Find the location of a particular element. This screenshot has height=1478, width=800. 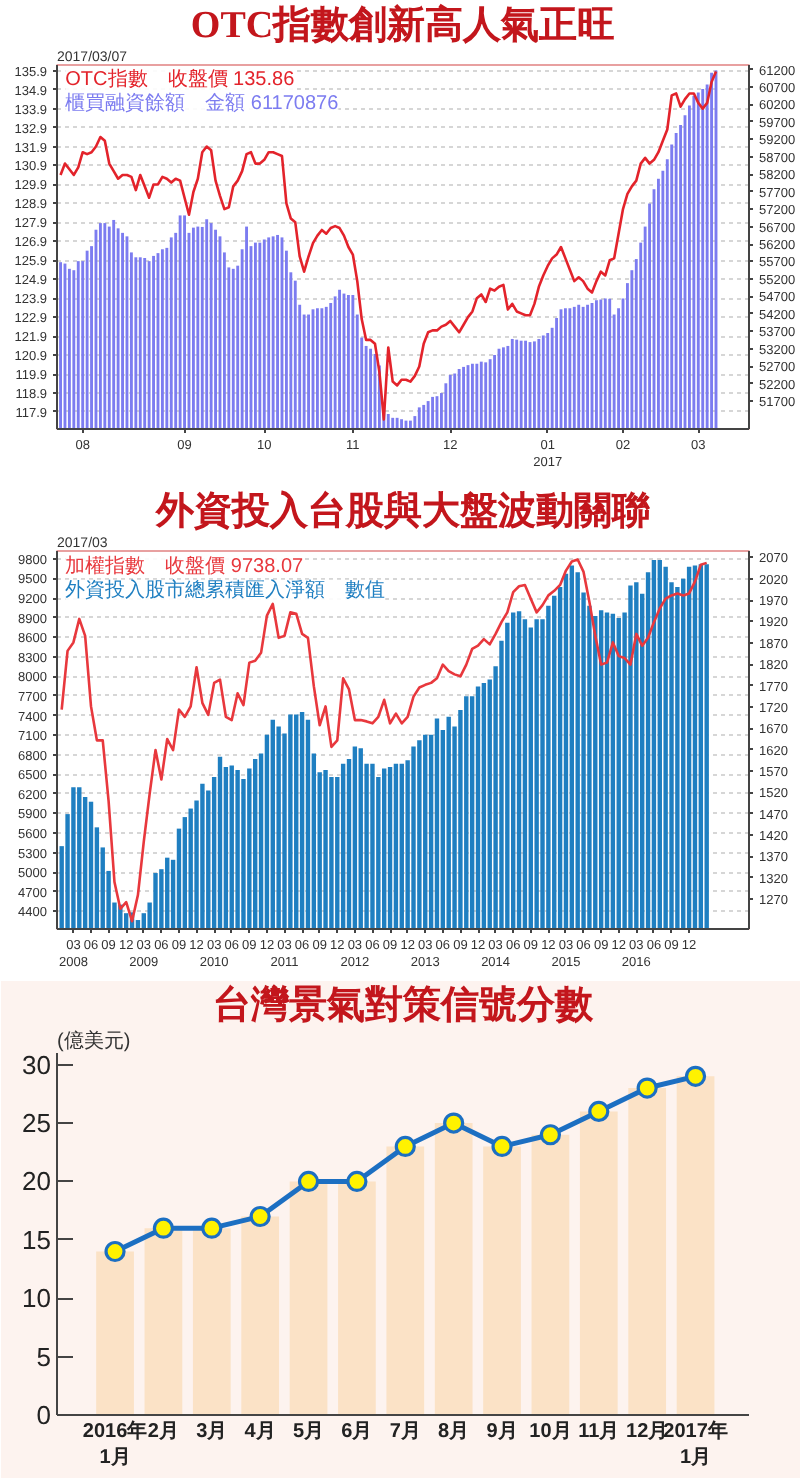

x-tick-label: 3月 is located at coordinates (212, 1432).